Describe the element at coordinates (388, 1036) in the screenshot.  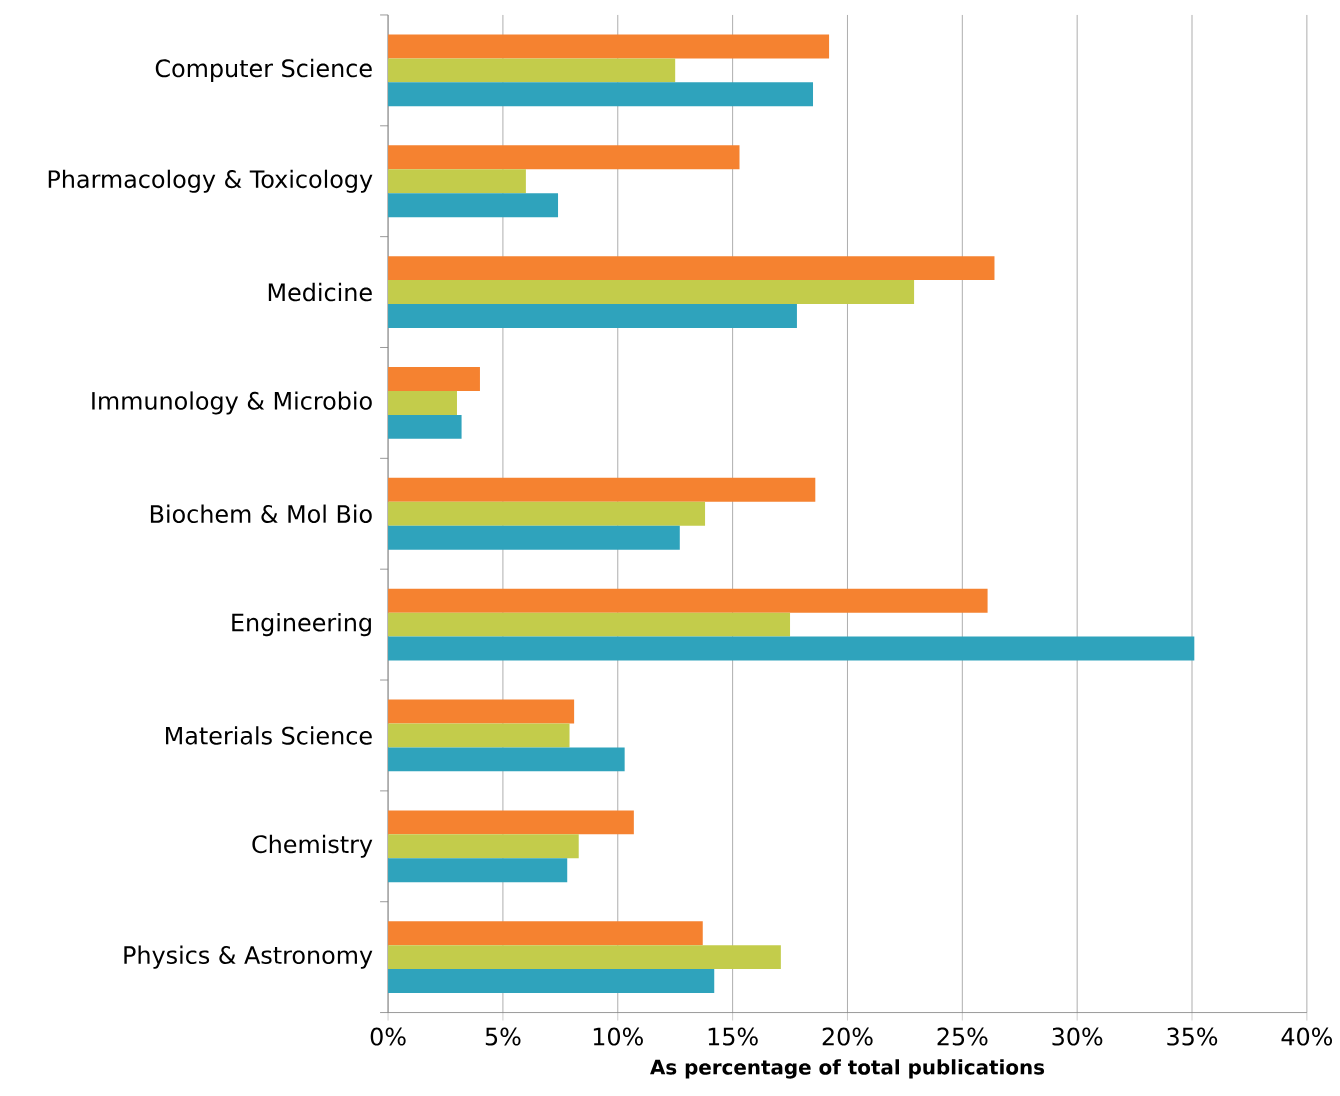
I see `x-tick-label: 0%` at that location.